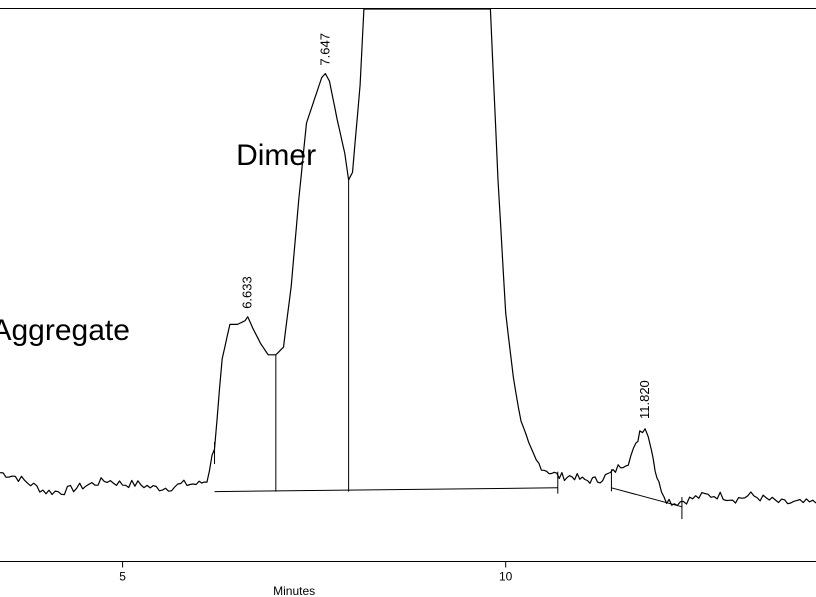 Image resolution: width=816 pixels, height=597 pixels. What do you see at coordinates (276, 155) in the screenshot?
I see `annotation-dimer: Dimer` at bounding box center [276, 155].